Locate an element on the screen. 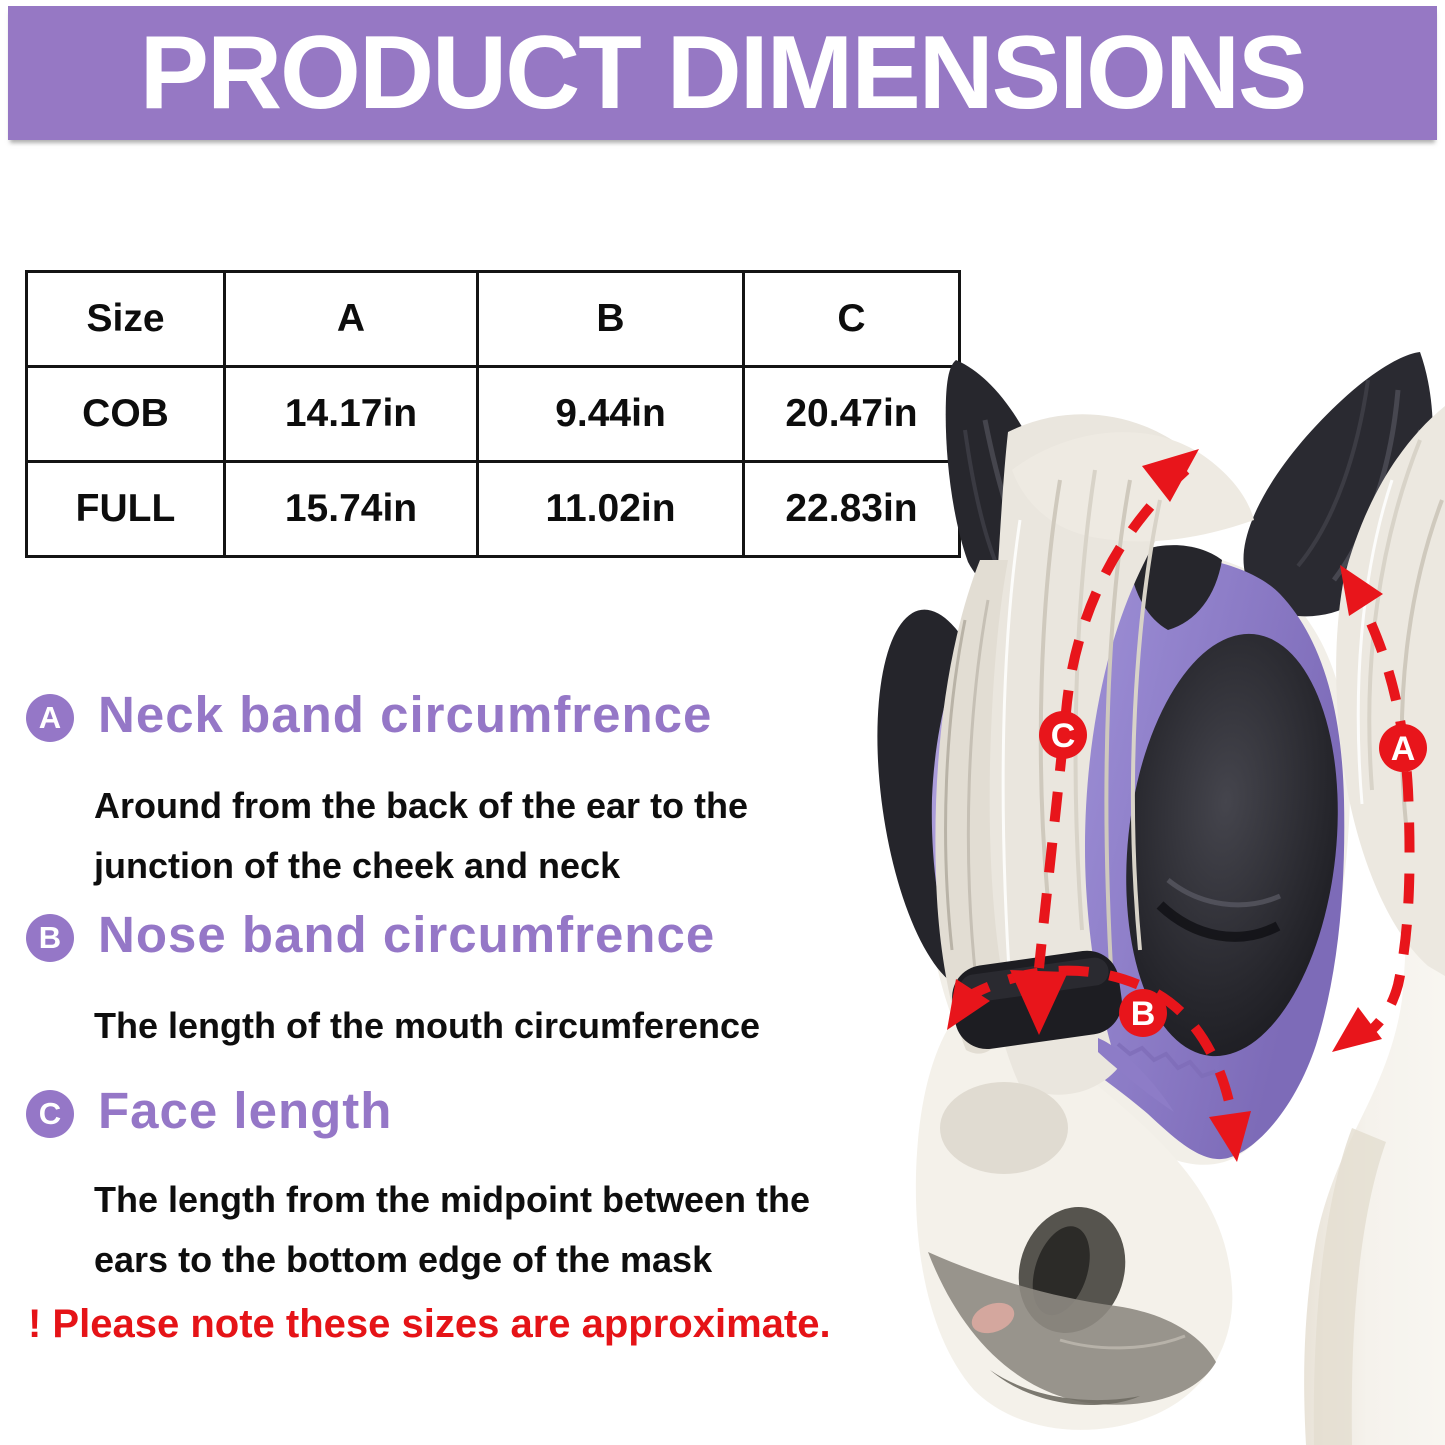 Image resolution: width=1445 pixels, height=1445 pixels. badge-c: C is located at coordinates (50, 1114).